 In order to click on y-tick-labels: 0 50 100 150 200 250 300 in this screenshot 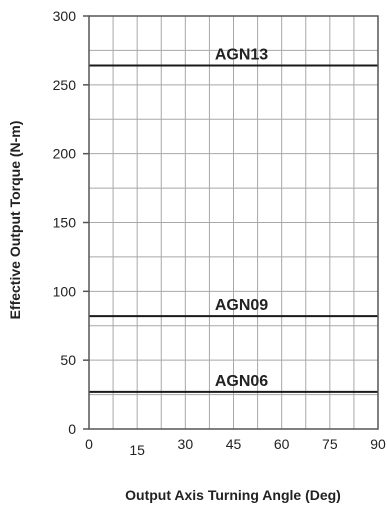, I will do `click(65, 222)`.